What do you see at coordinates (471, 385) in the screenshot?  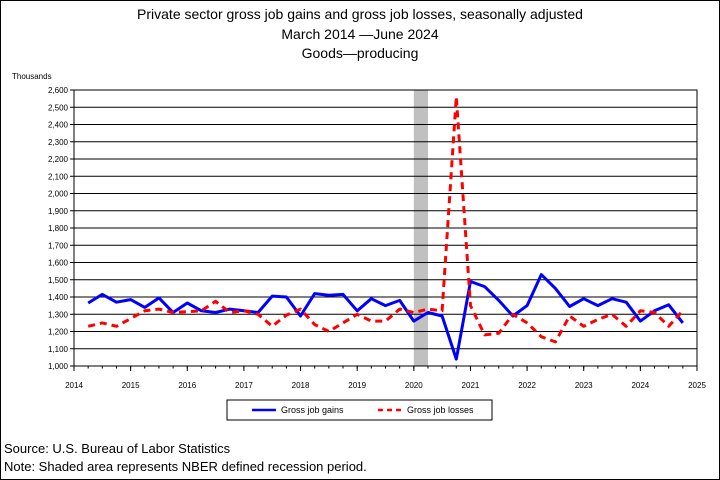 I see `x-tick-label: 2021` at bounding box center [471, 385].